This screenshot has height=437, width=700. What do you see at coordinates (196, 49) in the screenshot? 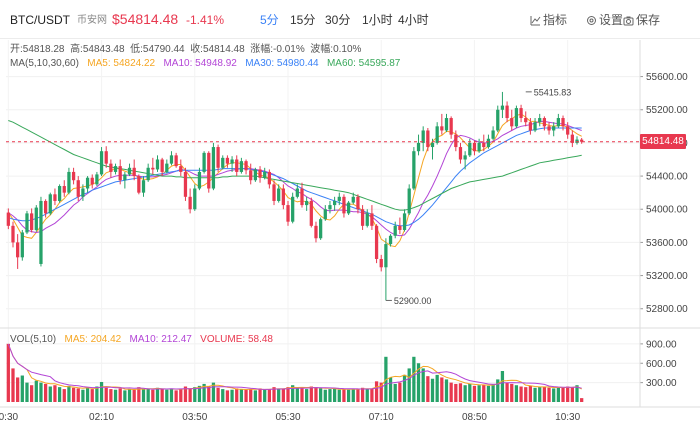
I see `close-label: 收:` at bounding box center [196, 49].